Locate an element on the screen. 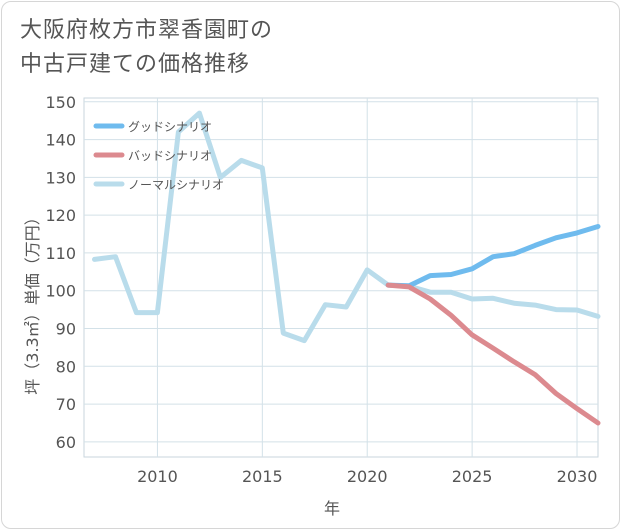 This screenshot has width=621, height=530. chart-title-line-1: 大阪府枚方市翠香園町の is located at coordinates (147, 30).